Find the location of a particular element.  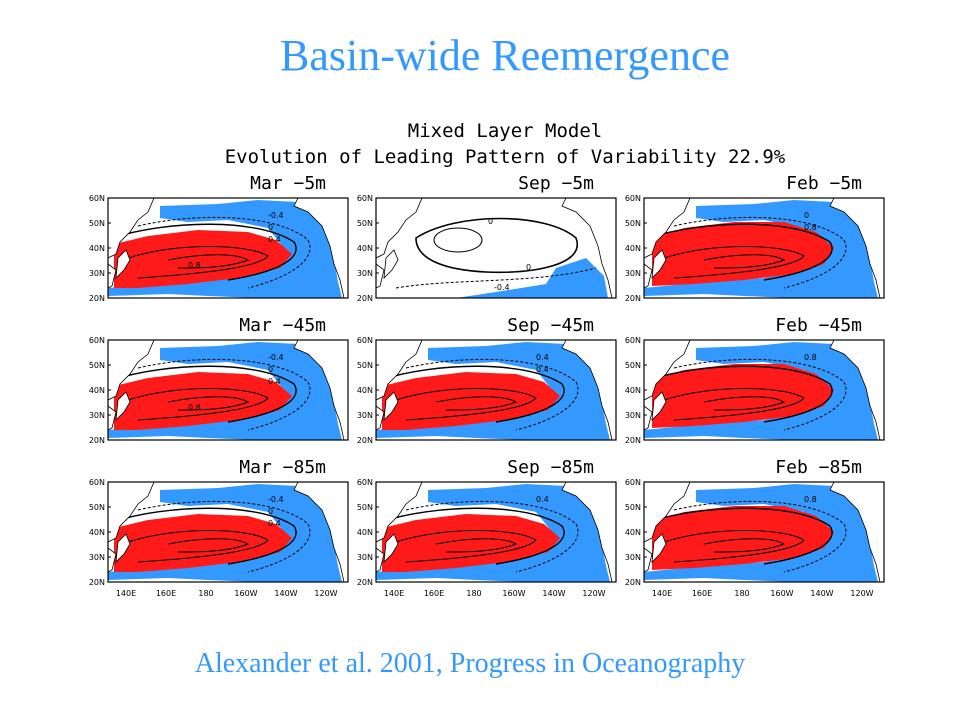

panel-label: Feb −45m is located at coordinates (818, 325).